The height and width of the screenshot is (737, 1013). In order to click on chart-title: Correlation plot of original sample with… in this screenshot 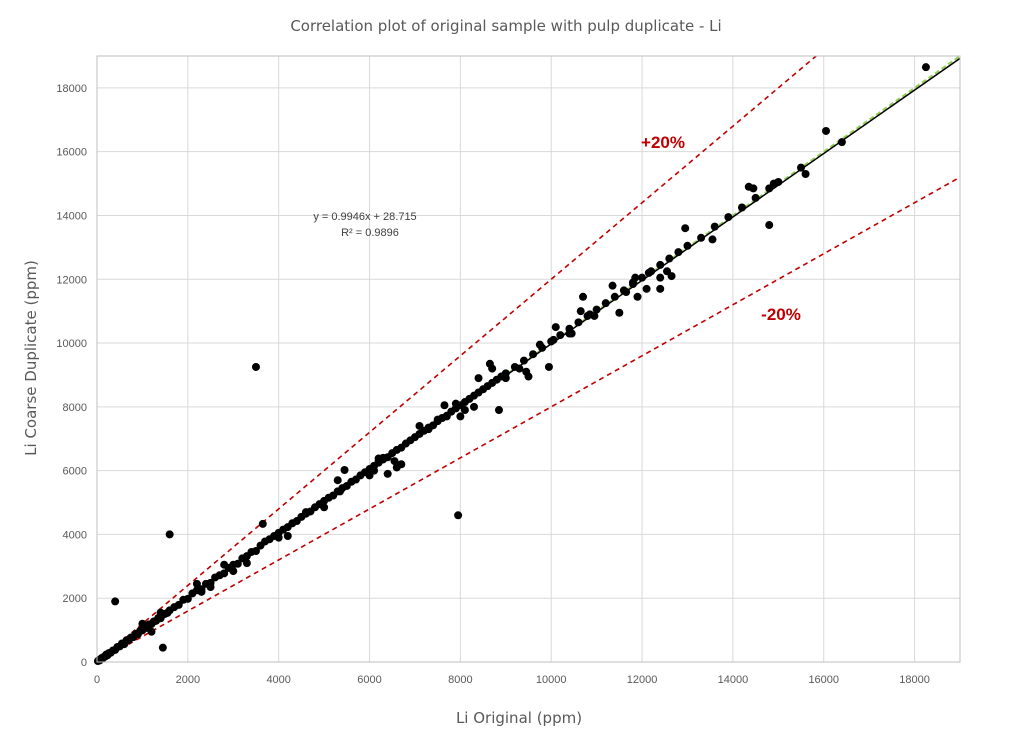, I will do `click(505, 26)`.